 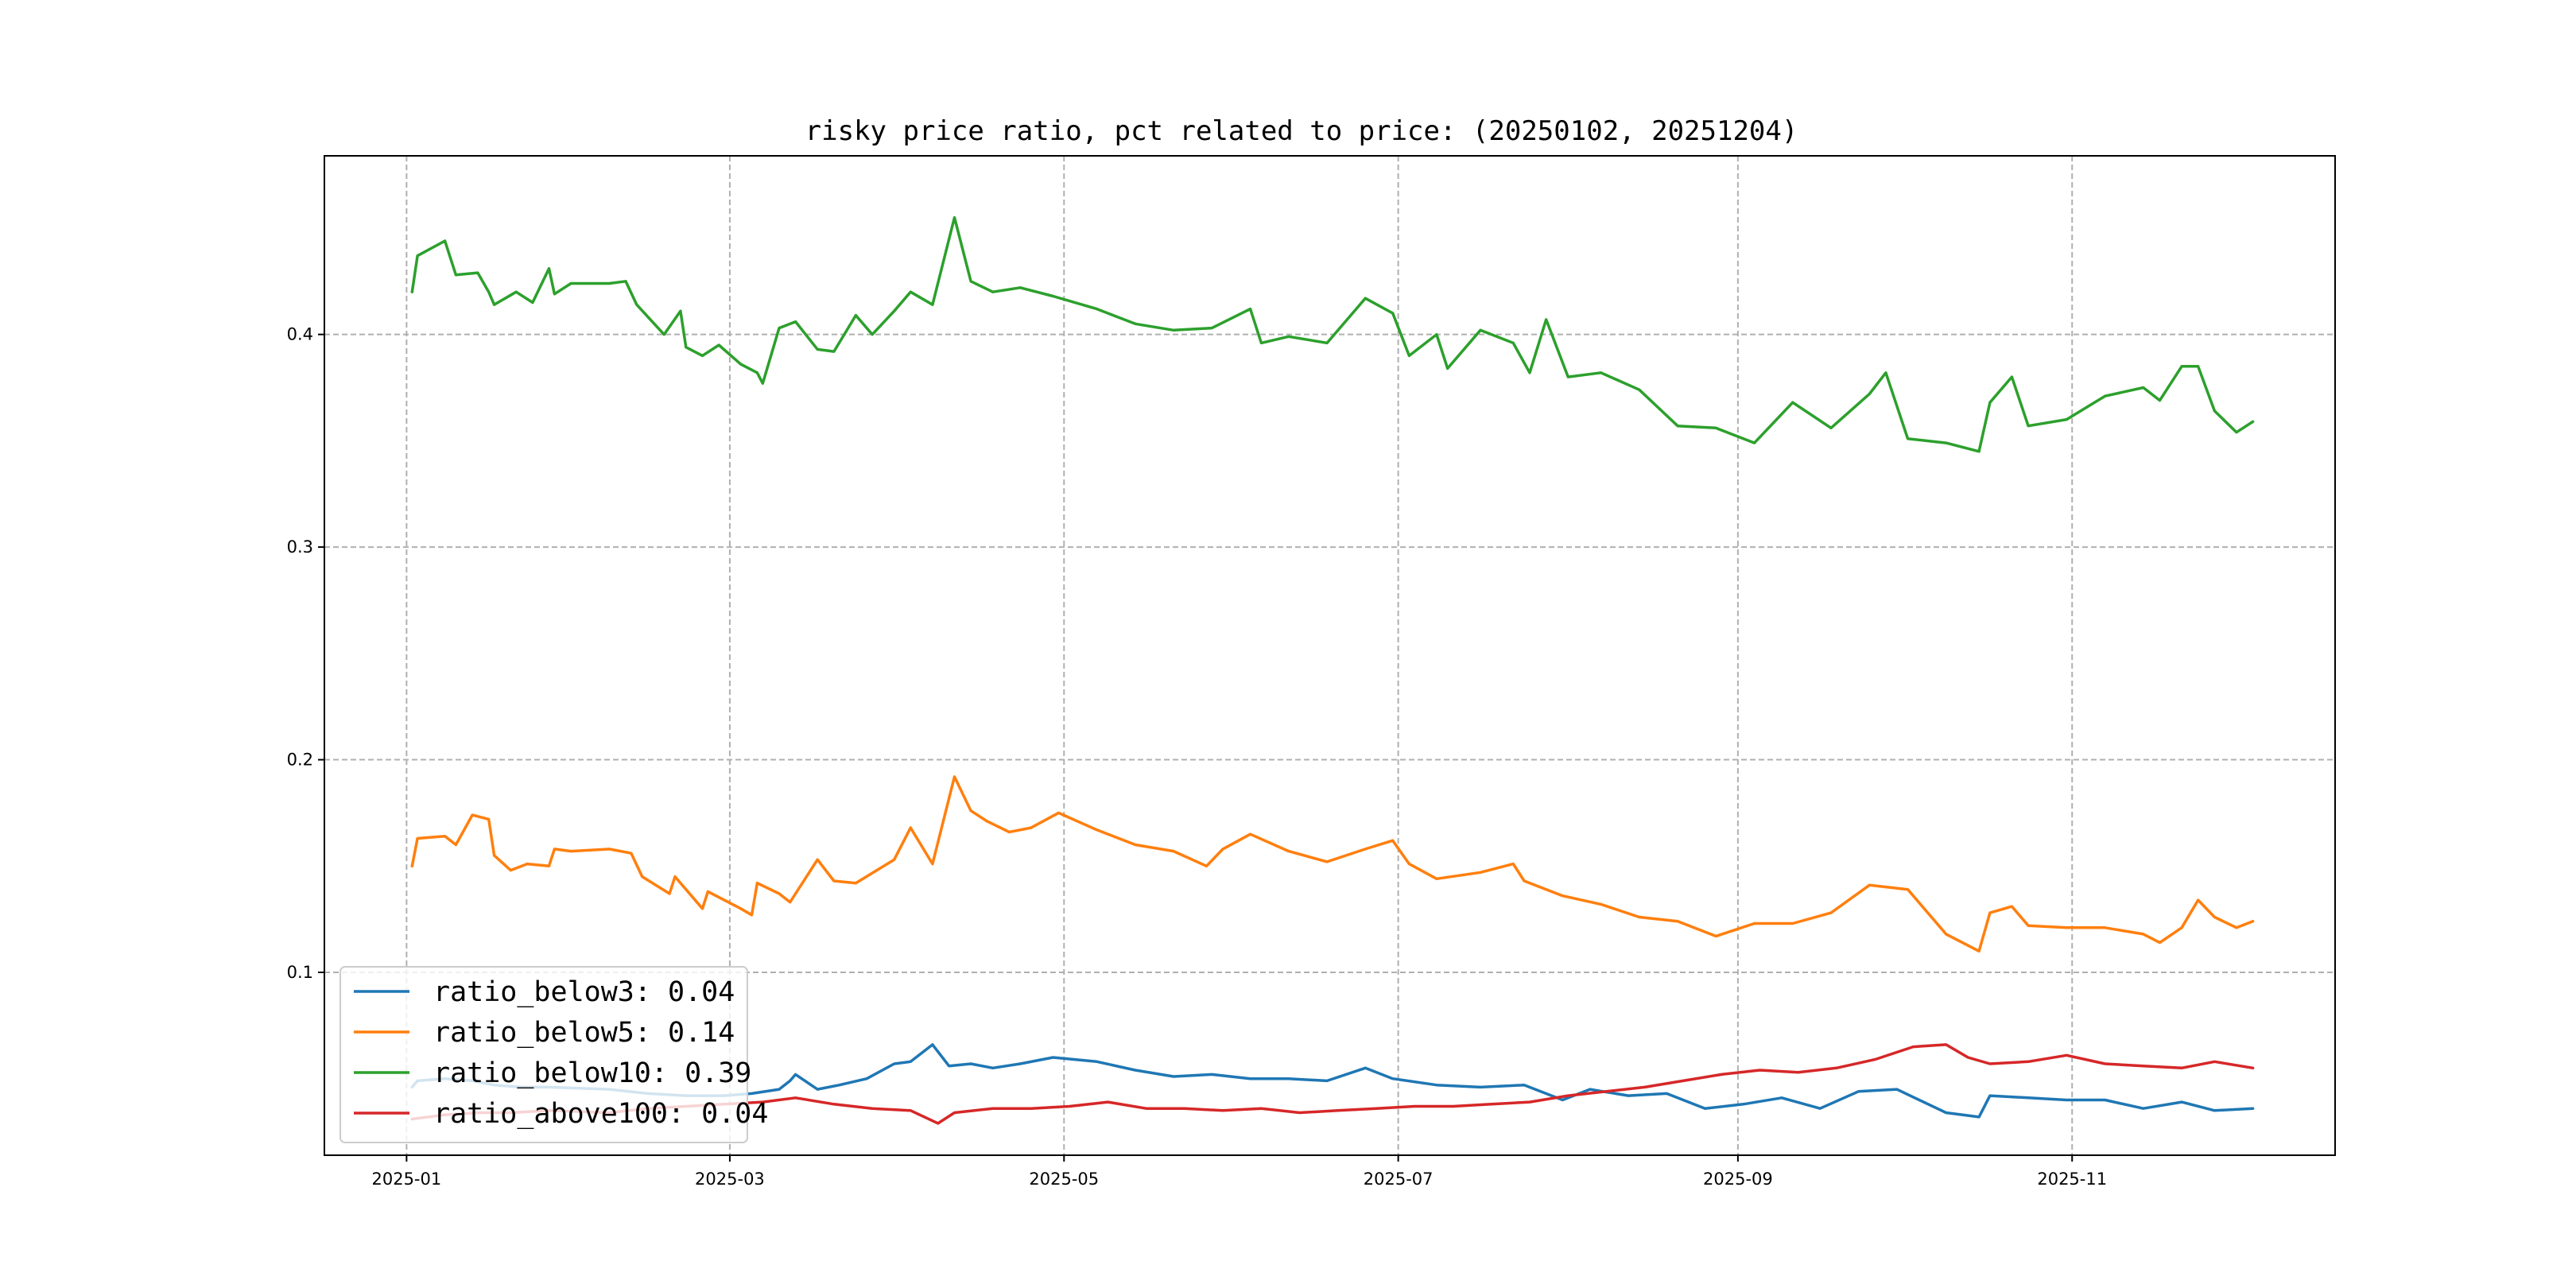 What do you see at coordinates (1332, 864) in the screenshot?
I see `series-line-ratio-below5` at bounding box center [1332, 864].